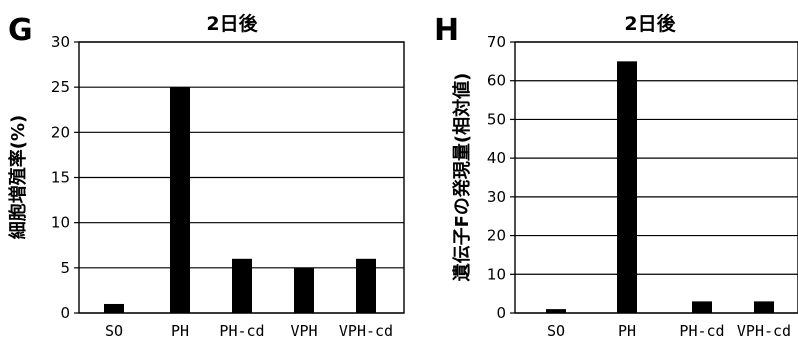  What do you see at coordinates (18, 177) in the screenshot?
I see `y-axis-label: 細胞増殖率(%)` at bounding box center [18, 177].